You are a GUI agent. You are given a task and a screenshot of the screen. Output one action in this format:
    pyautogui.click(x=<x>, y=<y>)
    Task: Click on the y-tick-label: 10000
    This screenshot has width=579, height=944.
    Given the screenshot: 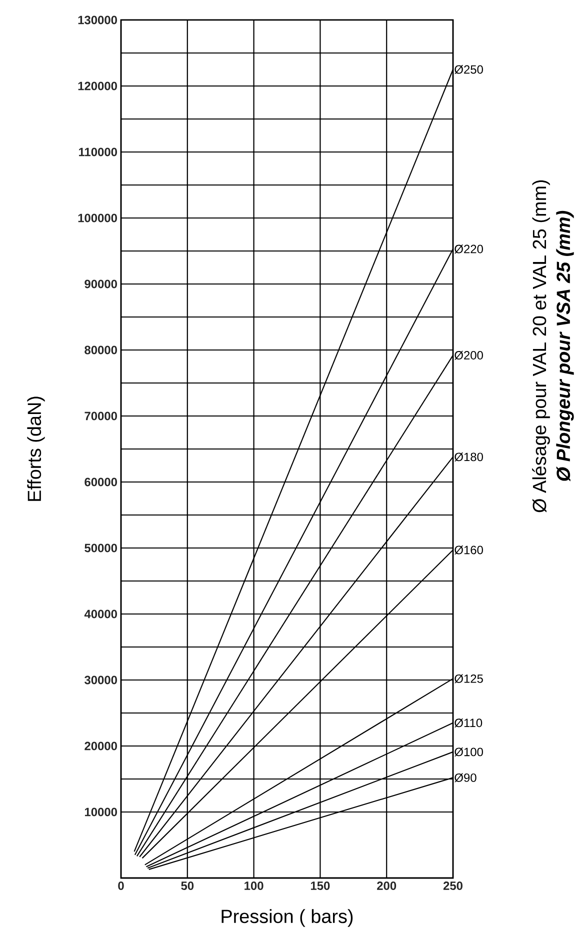 What is the action you would take?
    pyautogui.click(x=100, y=812)
    